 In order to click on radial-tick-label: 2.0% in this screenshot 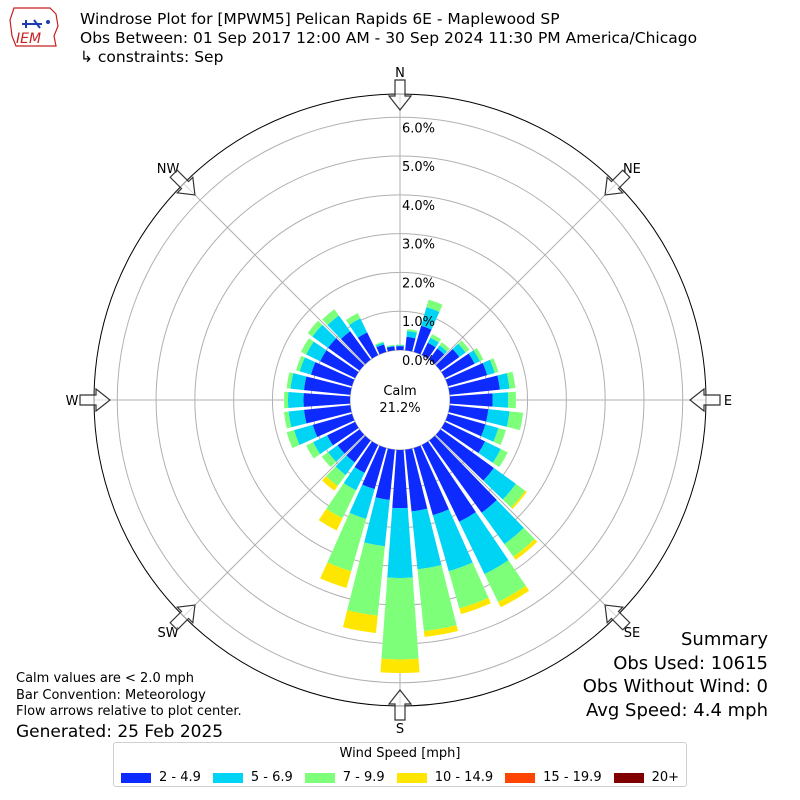, I will do `click(418, 283)`.